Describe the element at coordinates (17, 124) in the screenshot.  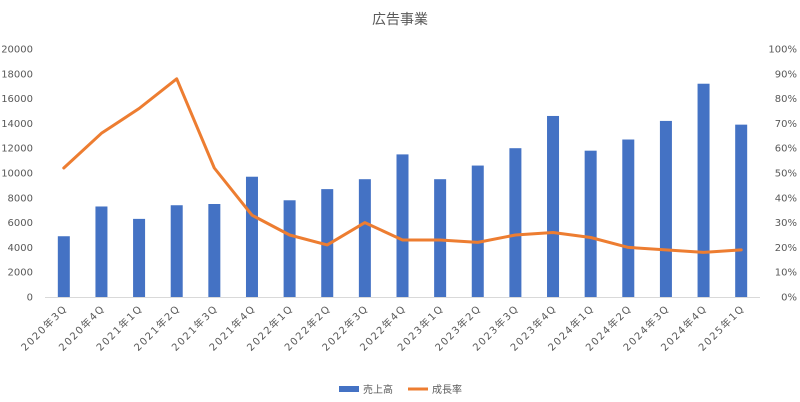
I see `left-axis-tick-label: 14000` at that location.